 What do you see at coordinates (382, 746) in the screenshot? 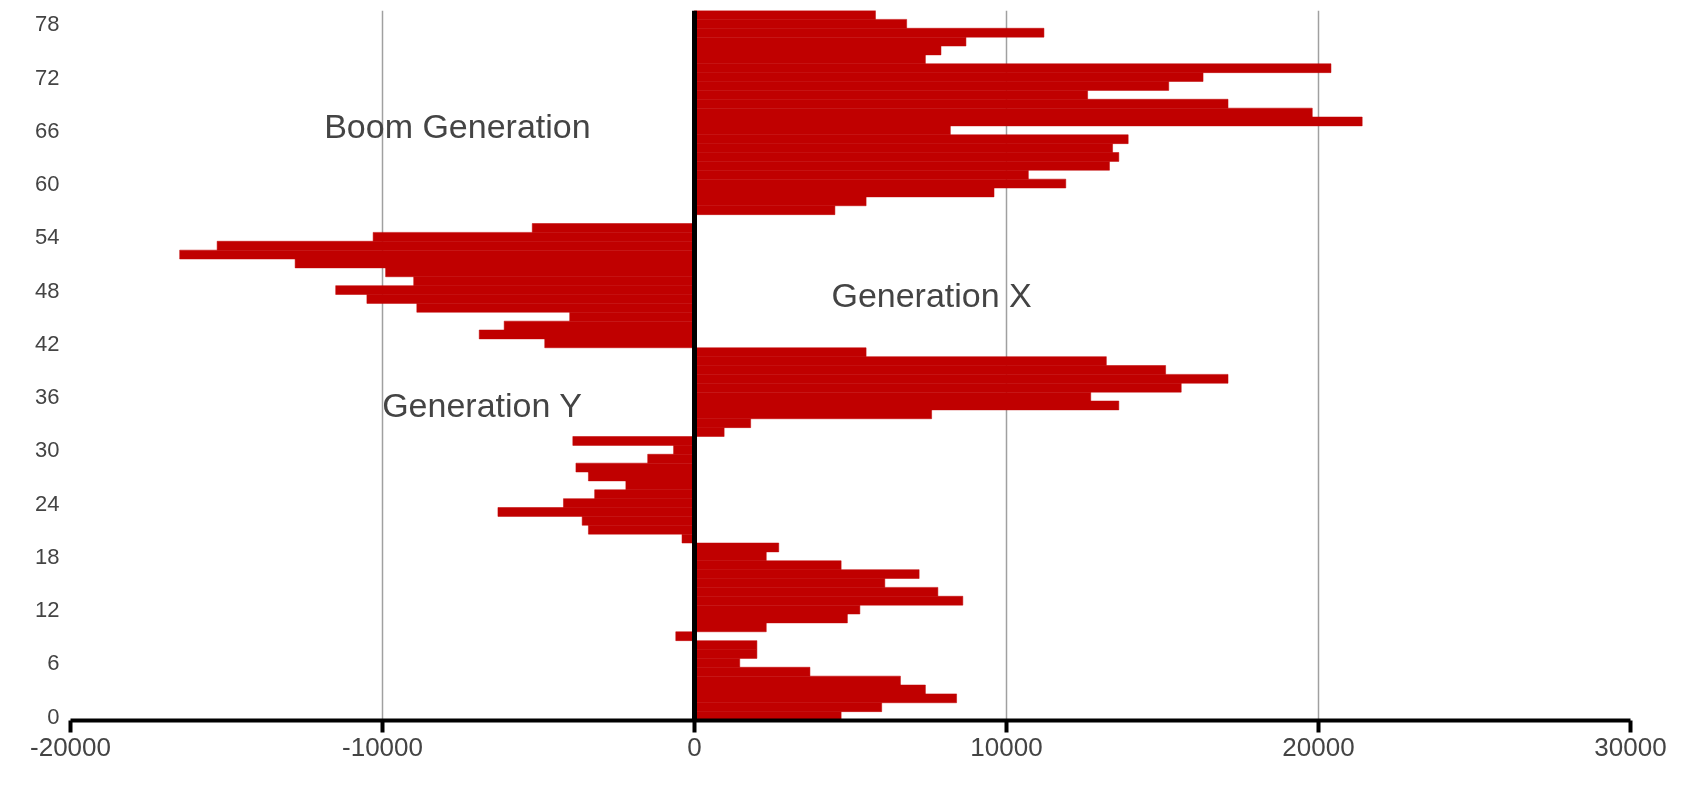
I see `x-tick-label: -10000` at bounding box center [382, 746].